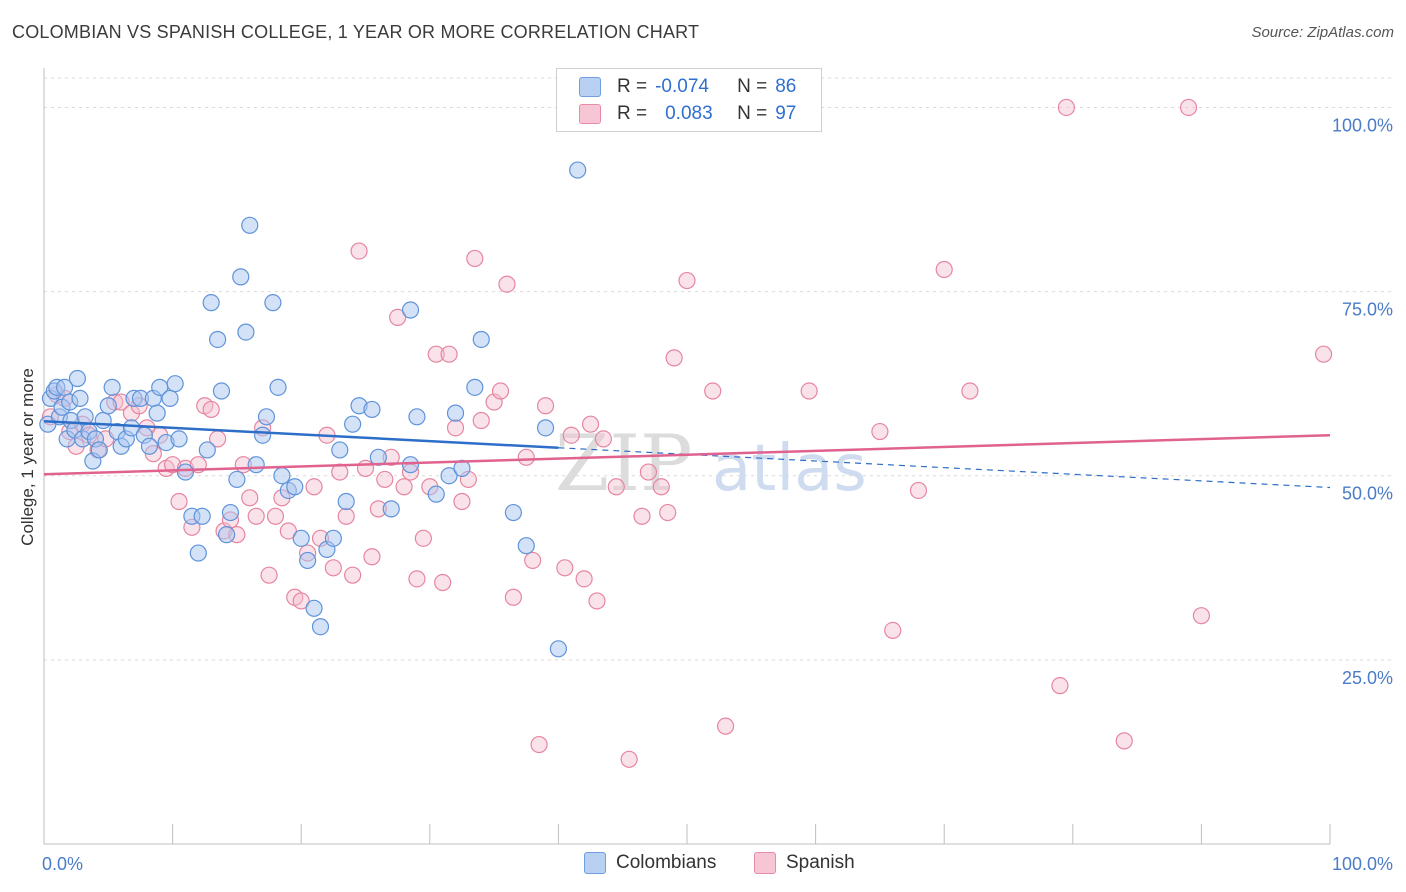 The width and height of the screenshot is (1406, 892). I want to click on legend-swatch-blue, so click(590, 87).